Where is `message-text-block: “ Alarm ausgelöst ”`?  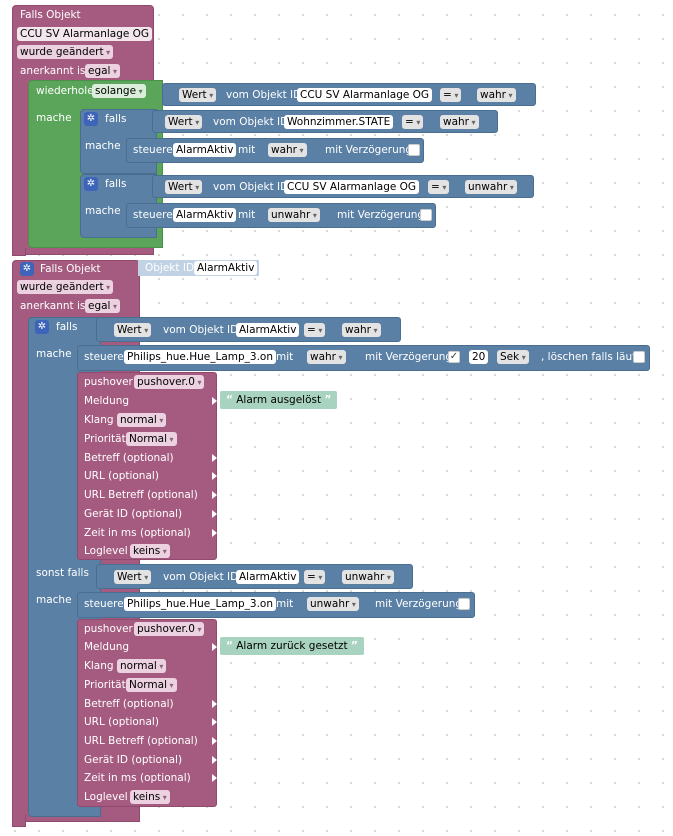
message-text-block: “ Alarm ausgelöst ” is located at coordinates (279, 400).